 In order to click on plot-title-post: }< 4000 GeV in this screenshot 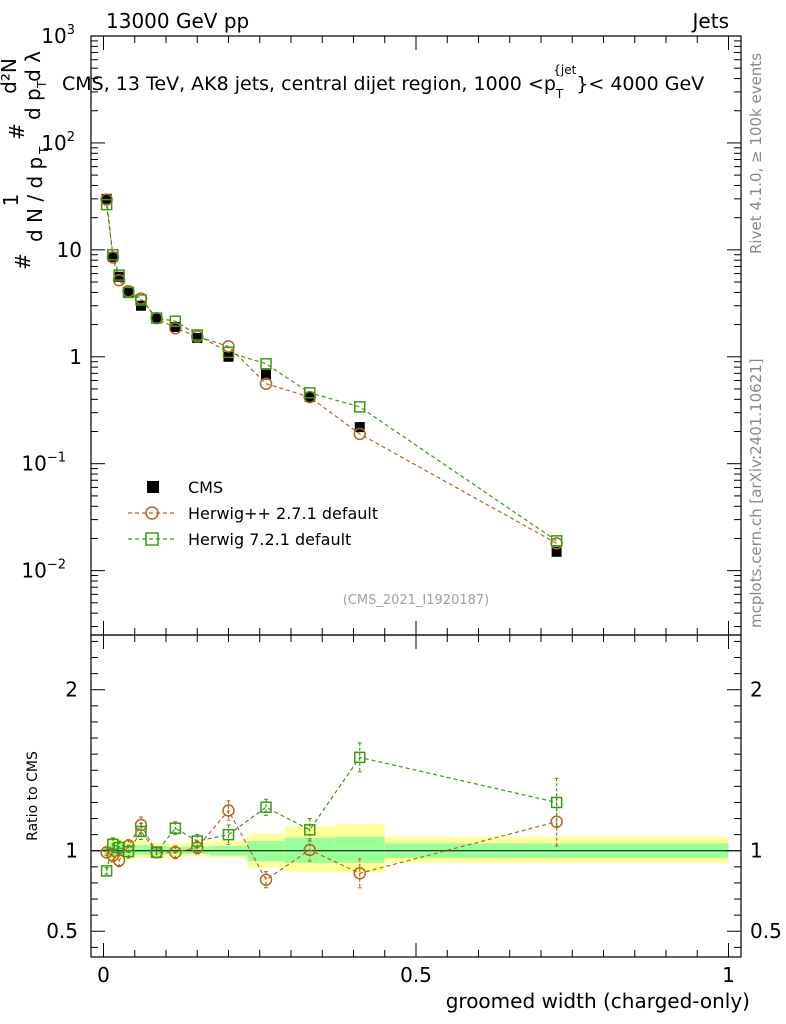, I will do `click(640, 84)`.